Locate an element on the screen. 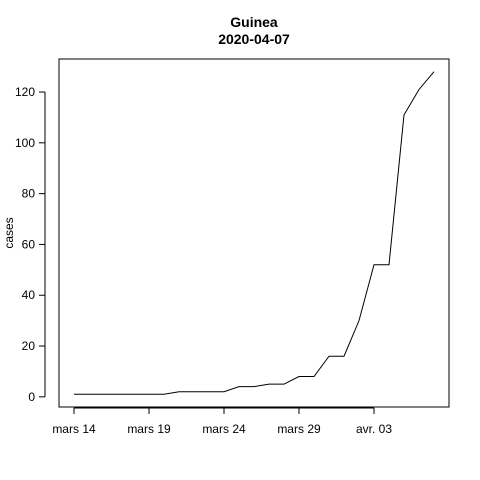  chart-subtitle: 2020-04-07 is located at coordinates (254, 39).